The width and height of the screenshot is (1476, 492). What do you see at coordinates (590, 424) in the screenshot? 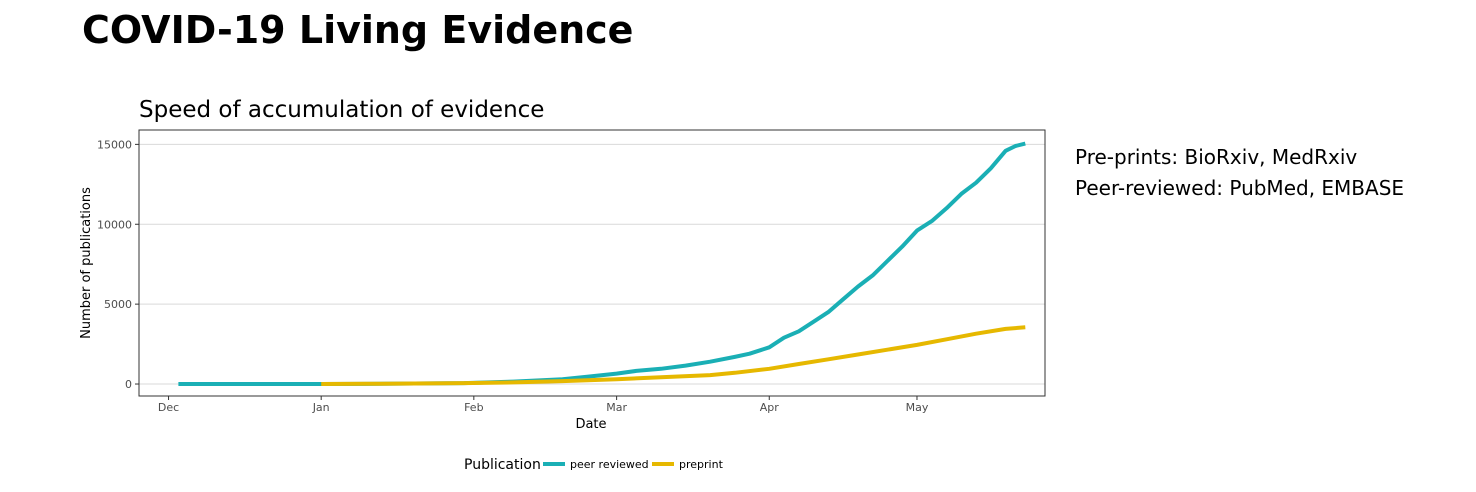
I see `x-axis-title: Date` at bounding box center [590, 424].